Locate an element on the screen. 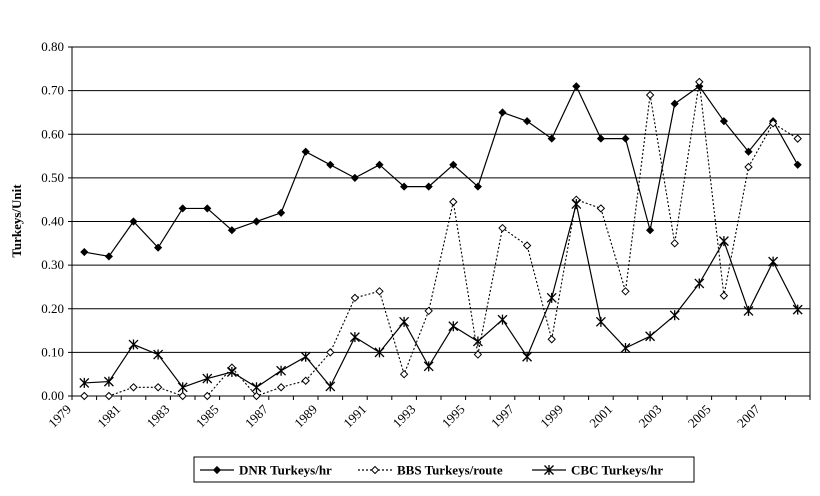 This screenshot has height=496, width=820. legend-item: CBC Turkeys/hr is located at coordinates (597, 470).